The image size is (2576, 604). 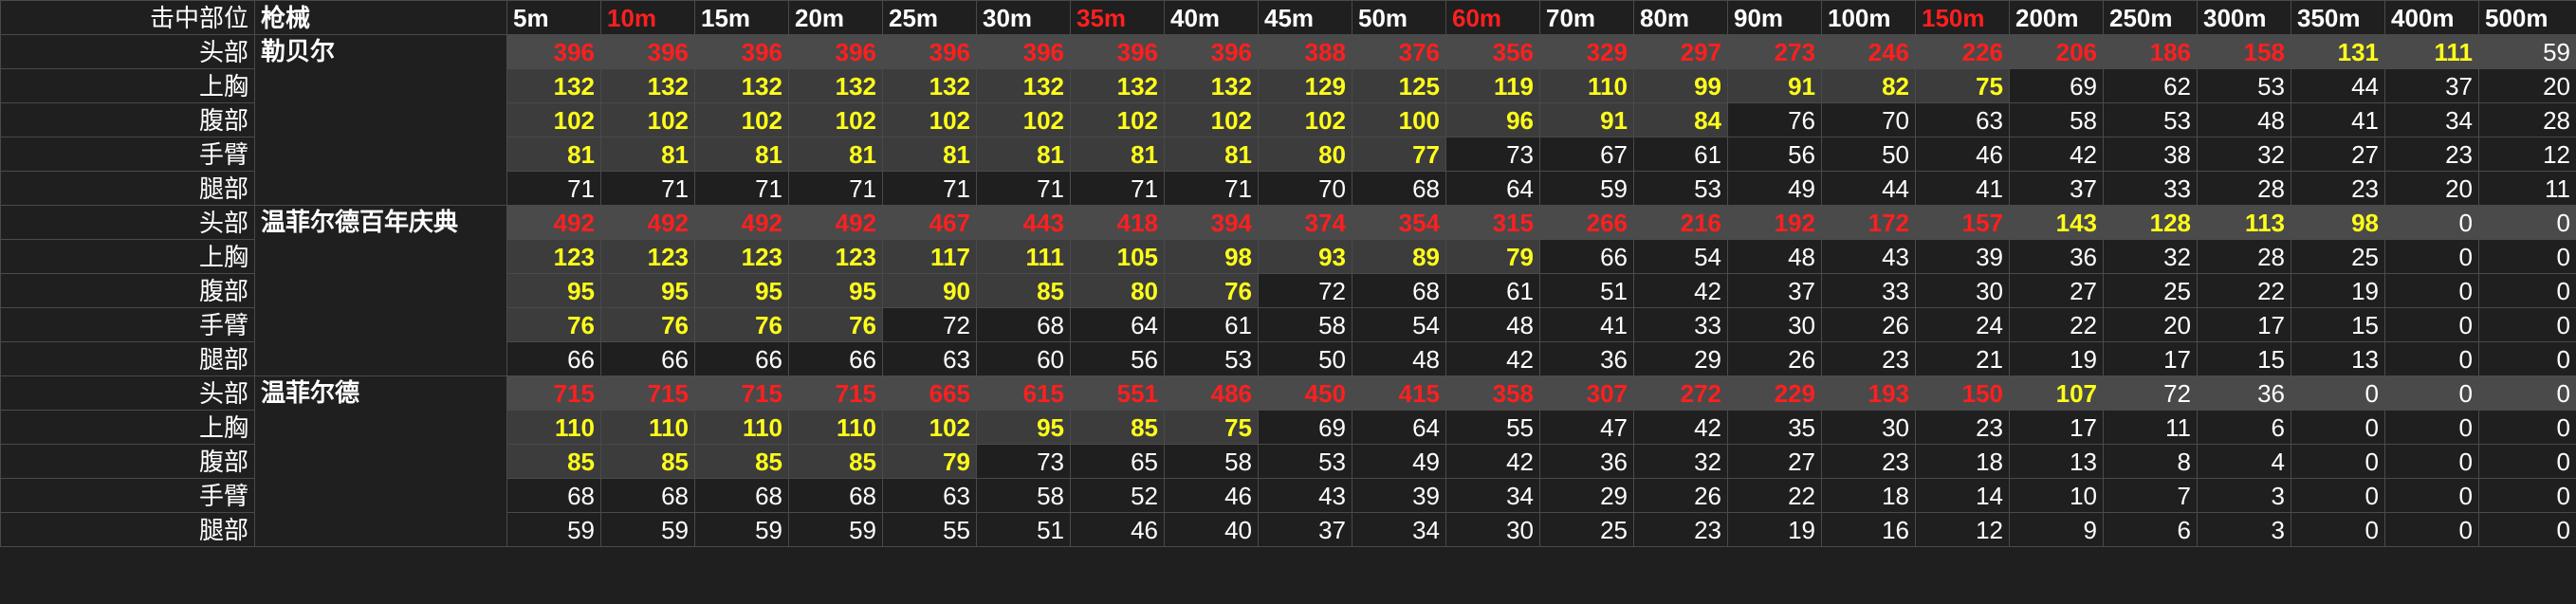 I want to click on damage-value-cell: 6, so click(x=2244, y=427).